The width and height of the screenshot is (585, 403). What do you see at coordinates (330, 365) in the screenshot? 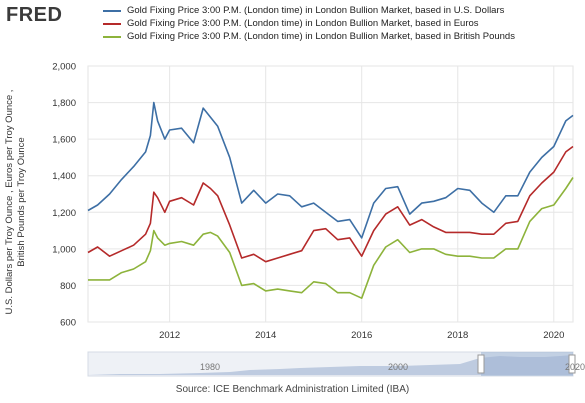
I see `navigator-area` at bounding box center [330, 365].